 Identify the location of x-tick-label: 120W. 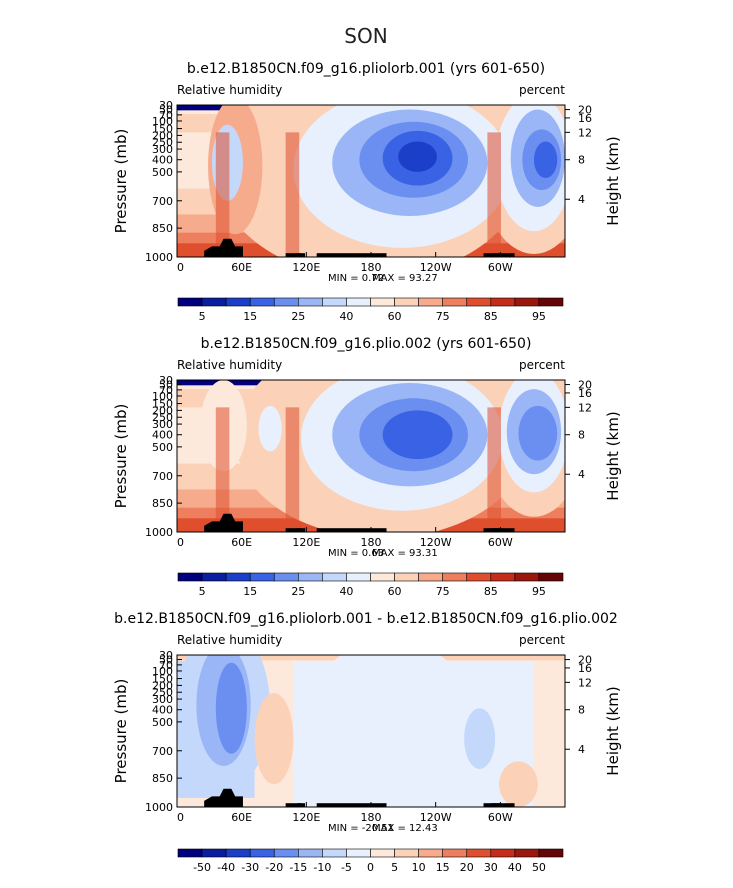
(436, 542).